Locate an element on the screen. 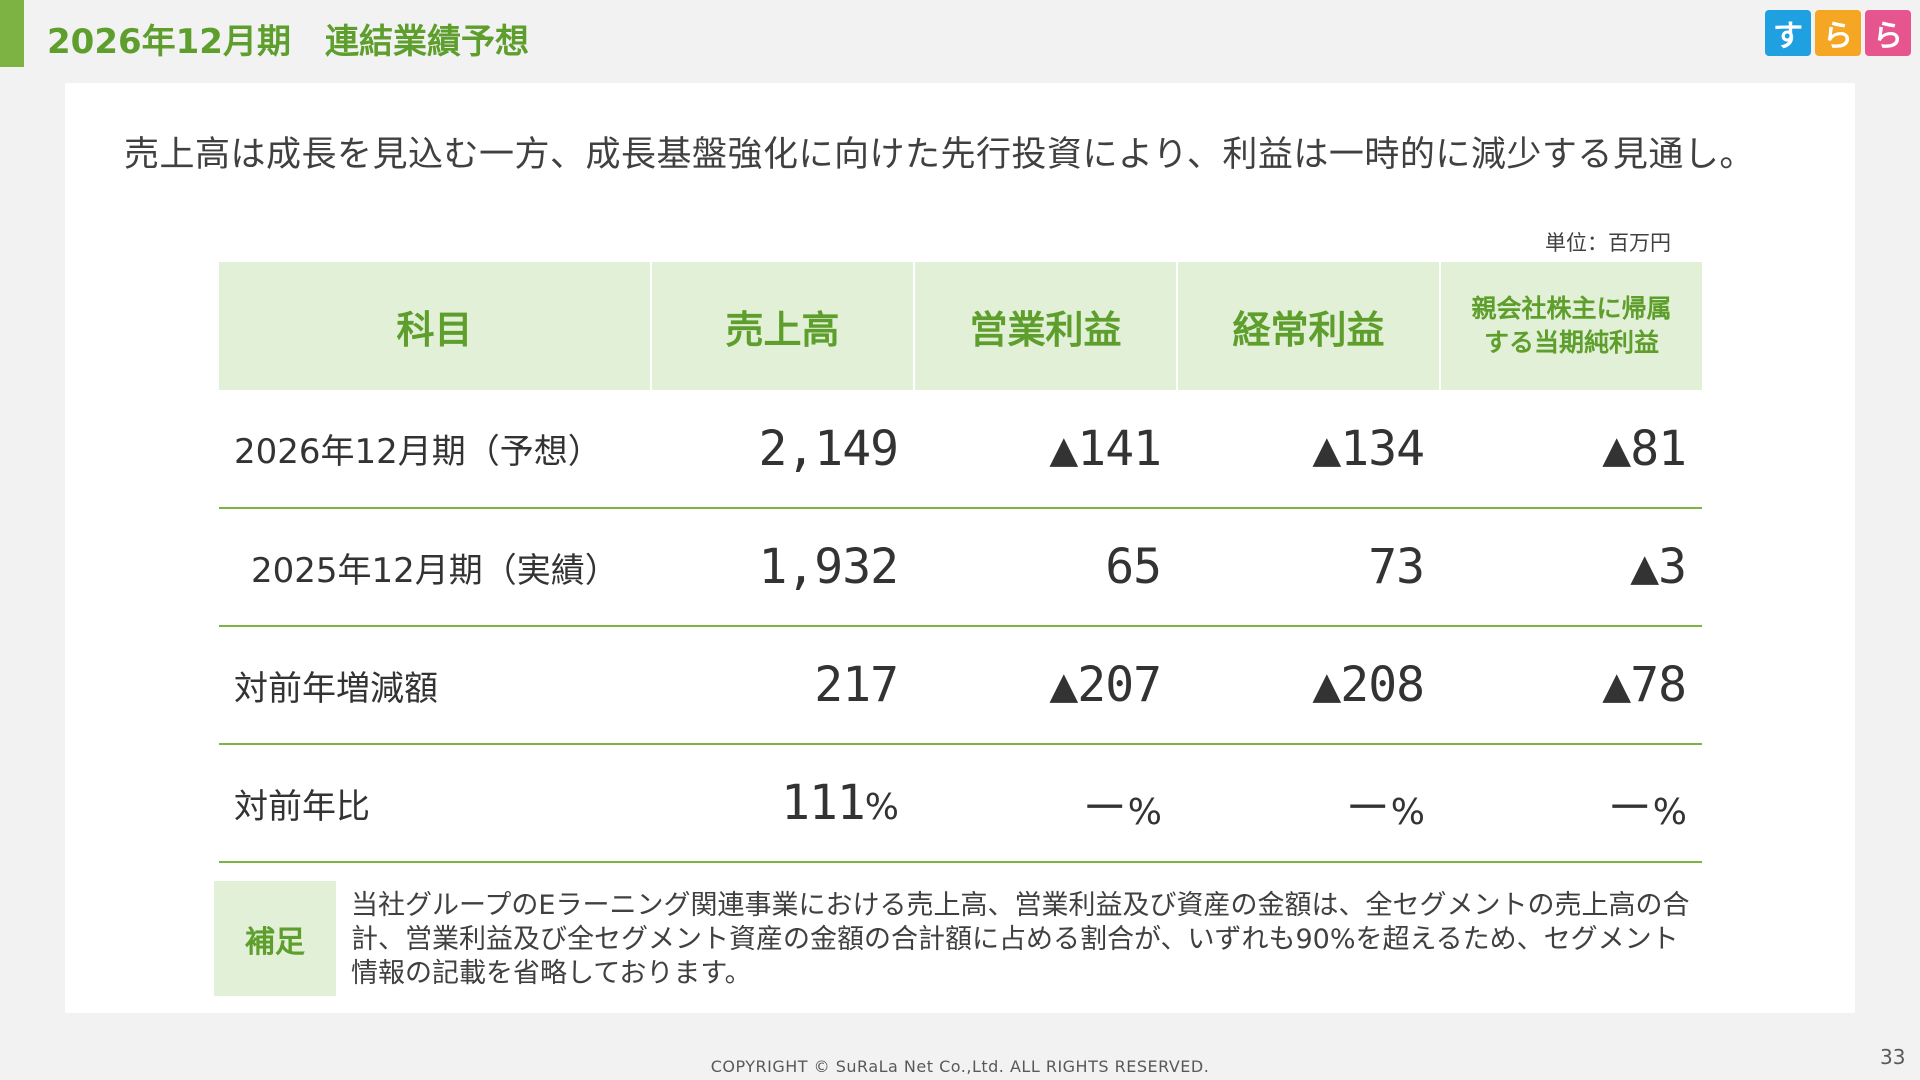  header-operating-profit: 営業利益 is located at coordinates (1046, 326).